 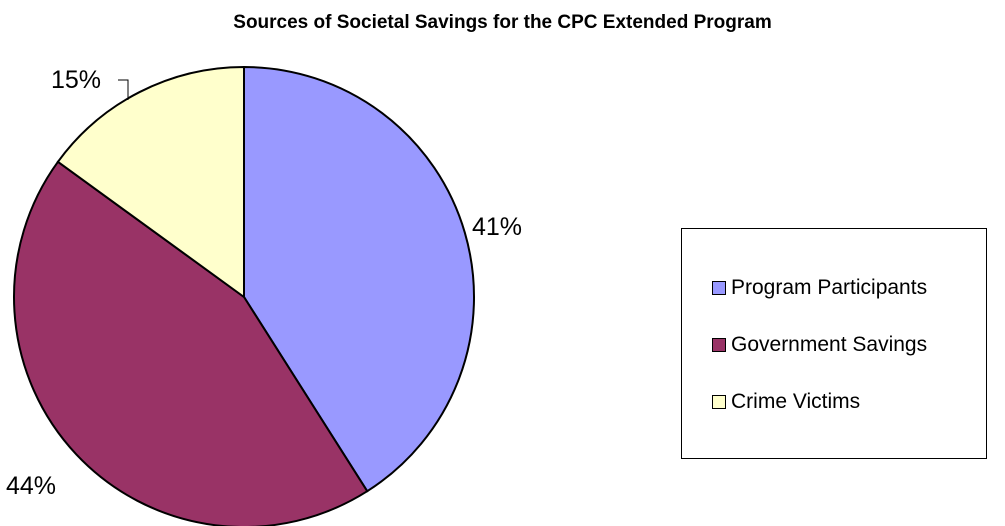 I want to click on data-label-program-participants: 41%, so click(x=497, y=227).